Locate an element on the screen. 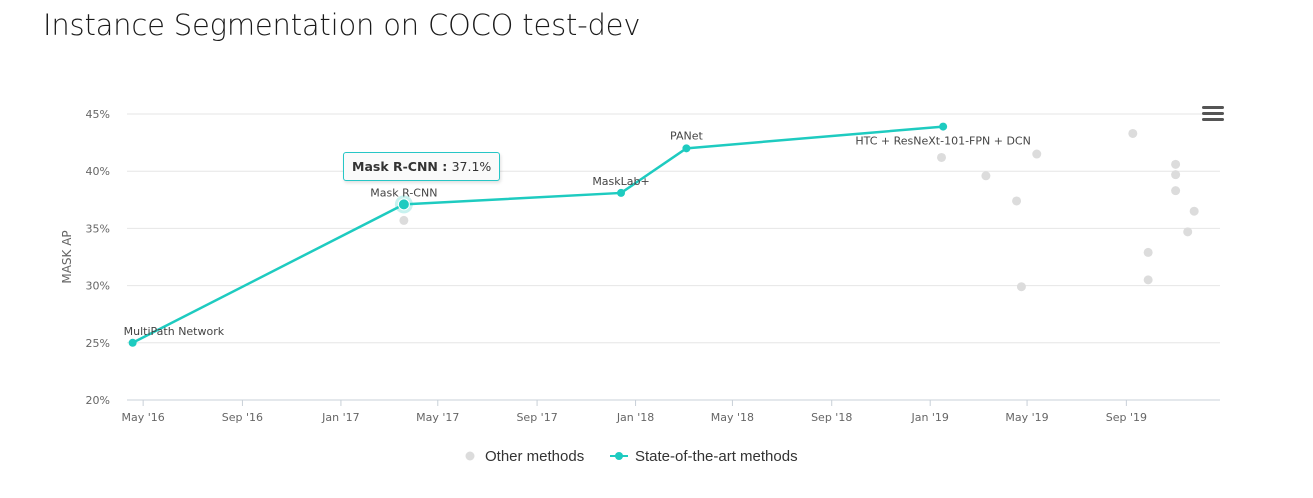 The image size is (1313, 498). x-tick-label: May '19 is located at coordinates (1026, 417).